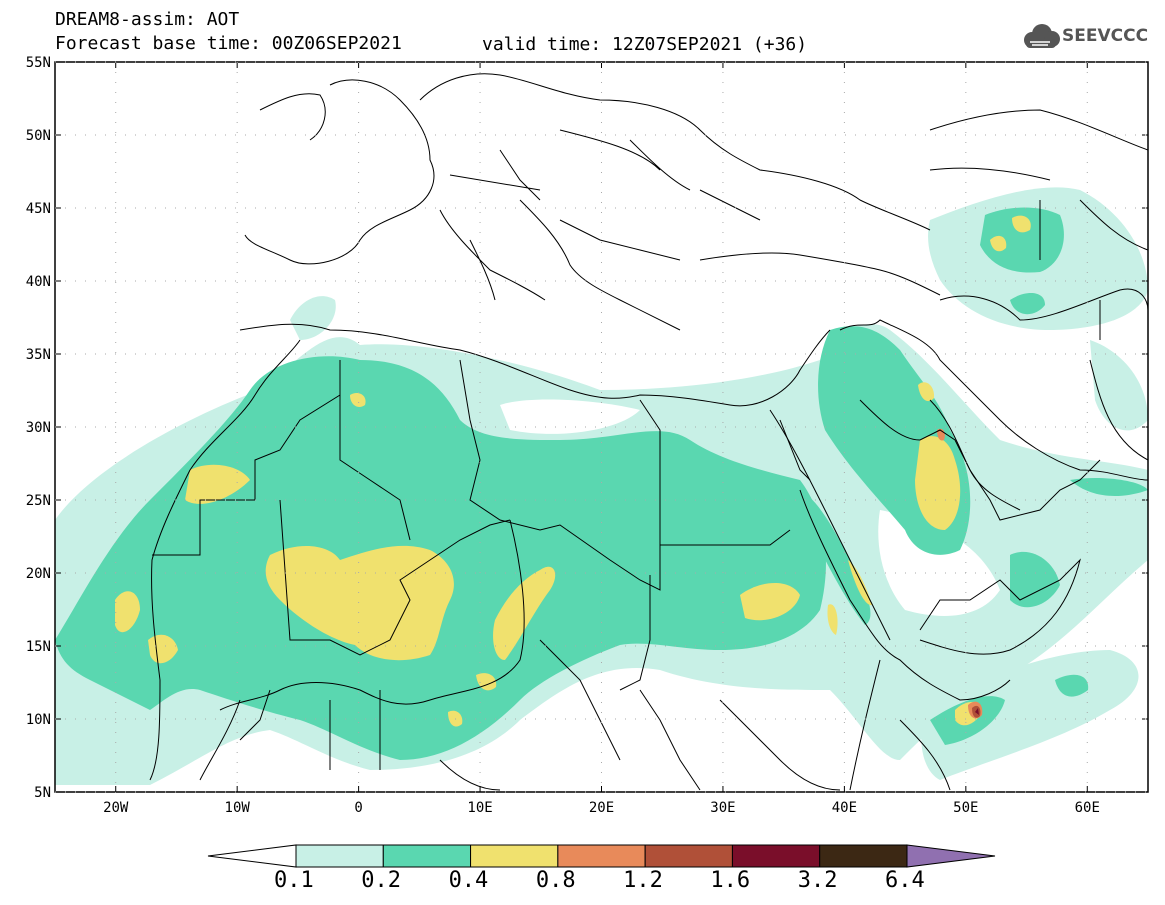 Image resolution: width=1165 pixels, height=905 pixels. Describe the element at coordinates (730, 880) in the screenshot. I see `colorbar-label: 1.6` at that location.